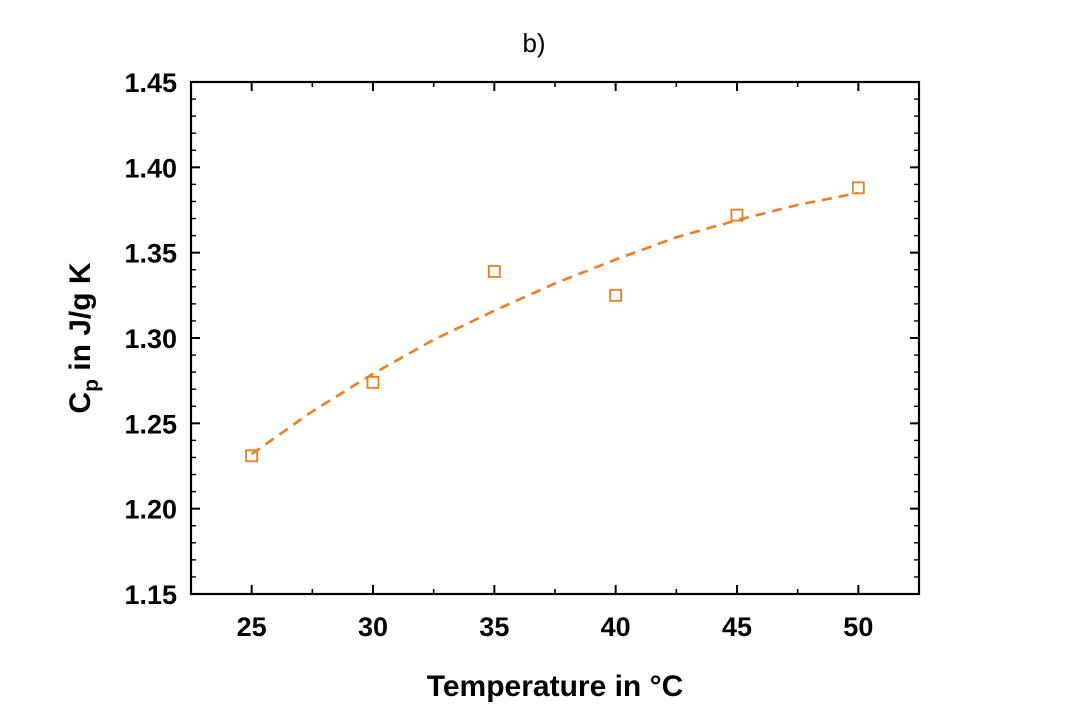 This screenshot has width=1068, height=717. I want to click on x-tick-label: 50, so click(858, 627).